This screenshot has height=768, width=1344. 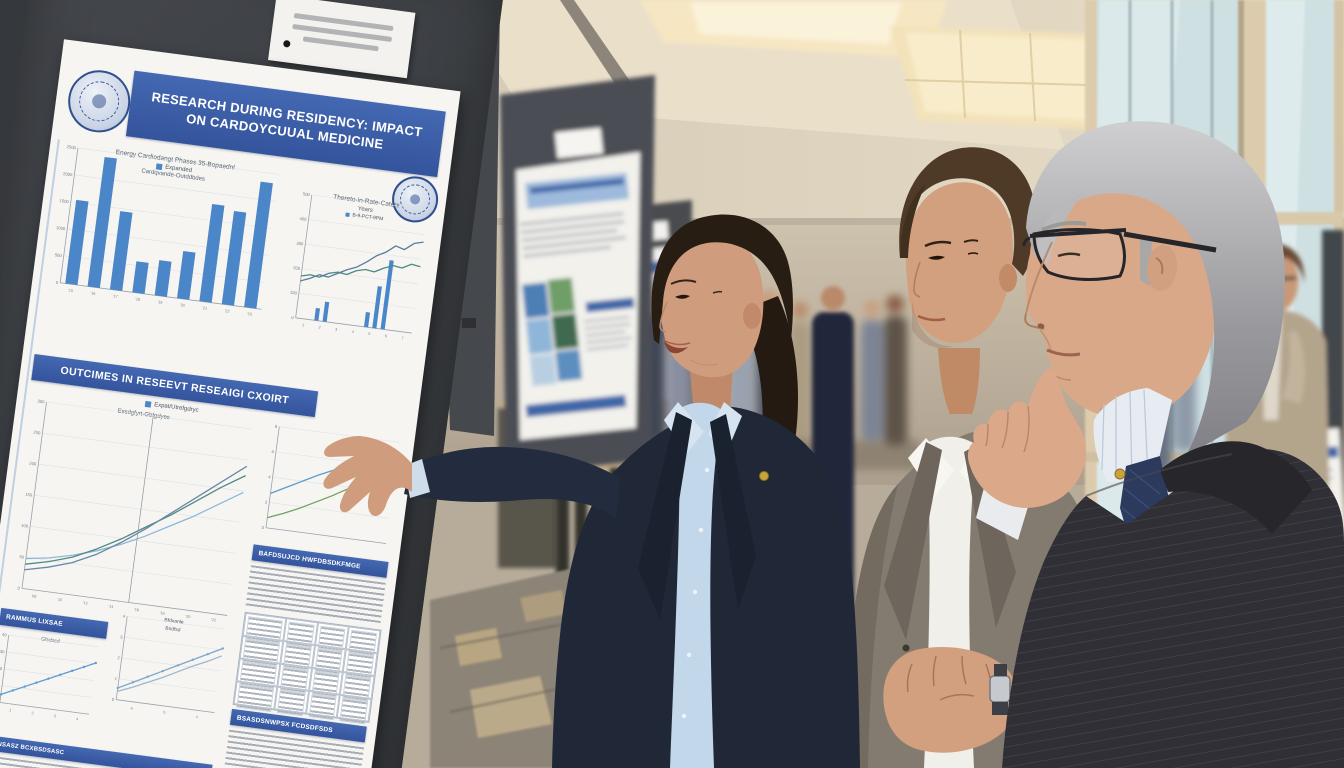 I want to click on background-poster-board-a, so click(x=577, y=275).